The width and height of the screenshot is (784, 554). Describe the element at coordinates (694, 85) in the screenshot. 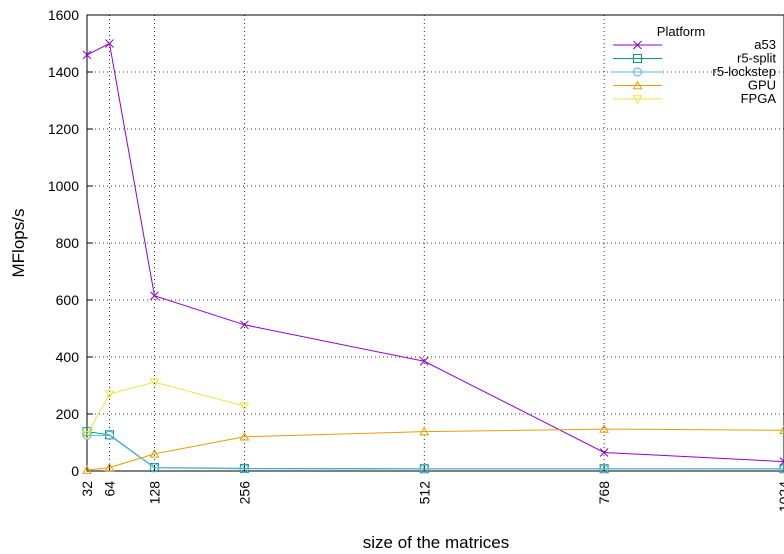

I see `legend-entry-gpu: GPU` at that location.